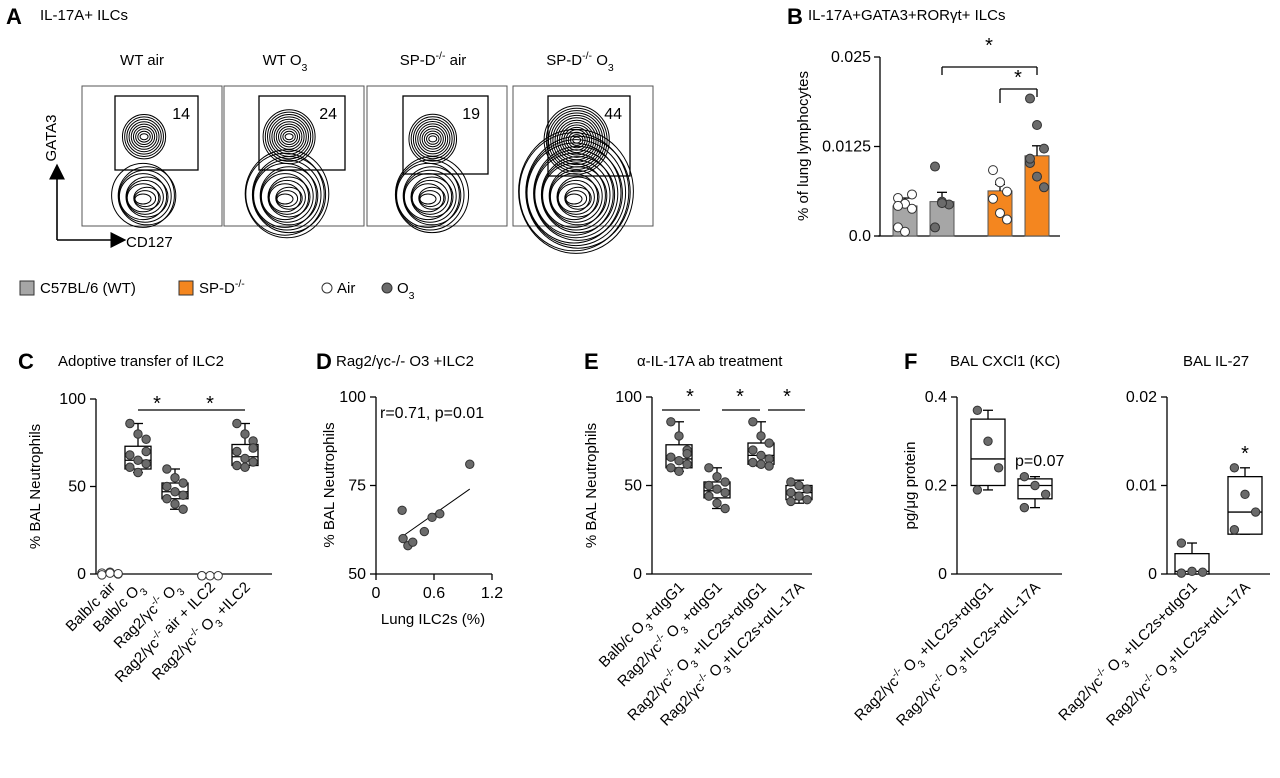  What do you see at coordinates (1216, 361) in the screenshot?
I see `panel-f-title-2: BAL IL-27` at bounding box center [1216, 361].